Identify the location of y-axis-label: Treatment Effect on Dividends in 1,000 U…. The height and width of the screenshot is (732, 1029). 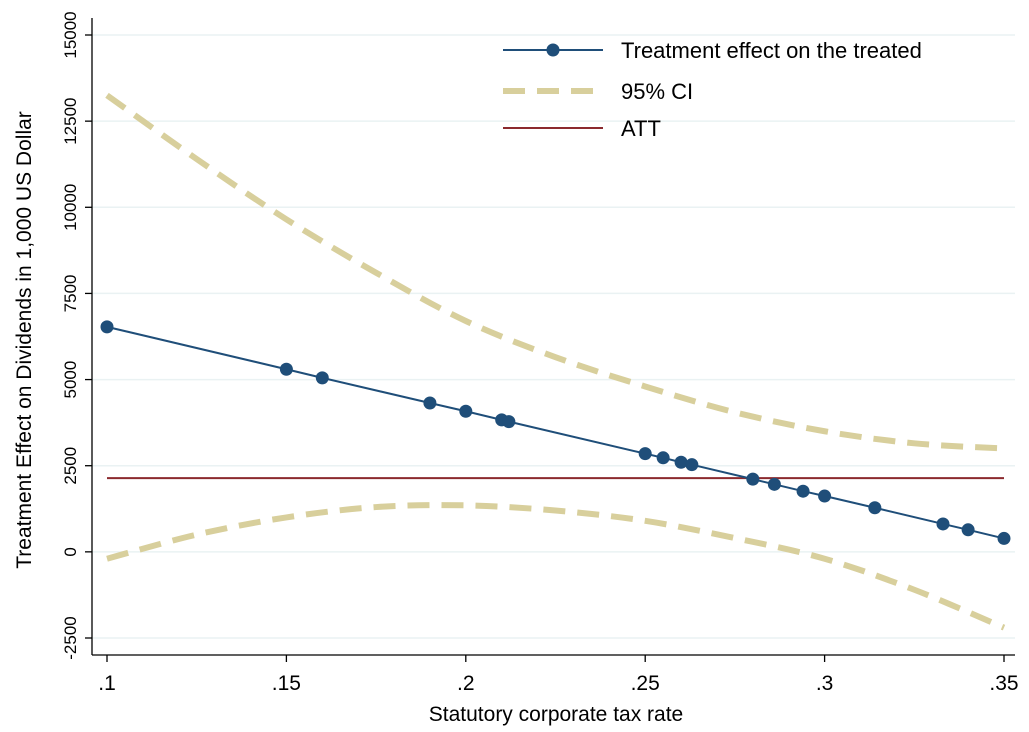
(24, 340).